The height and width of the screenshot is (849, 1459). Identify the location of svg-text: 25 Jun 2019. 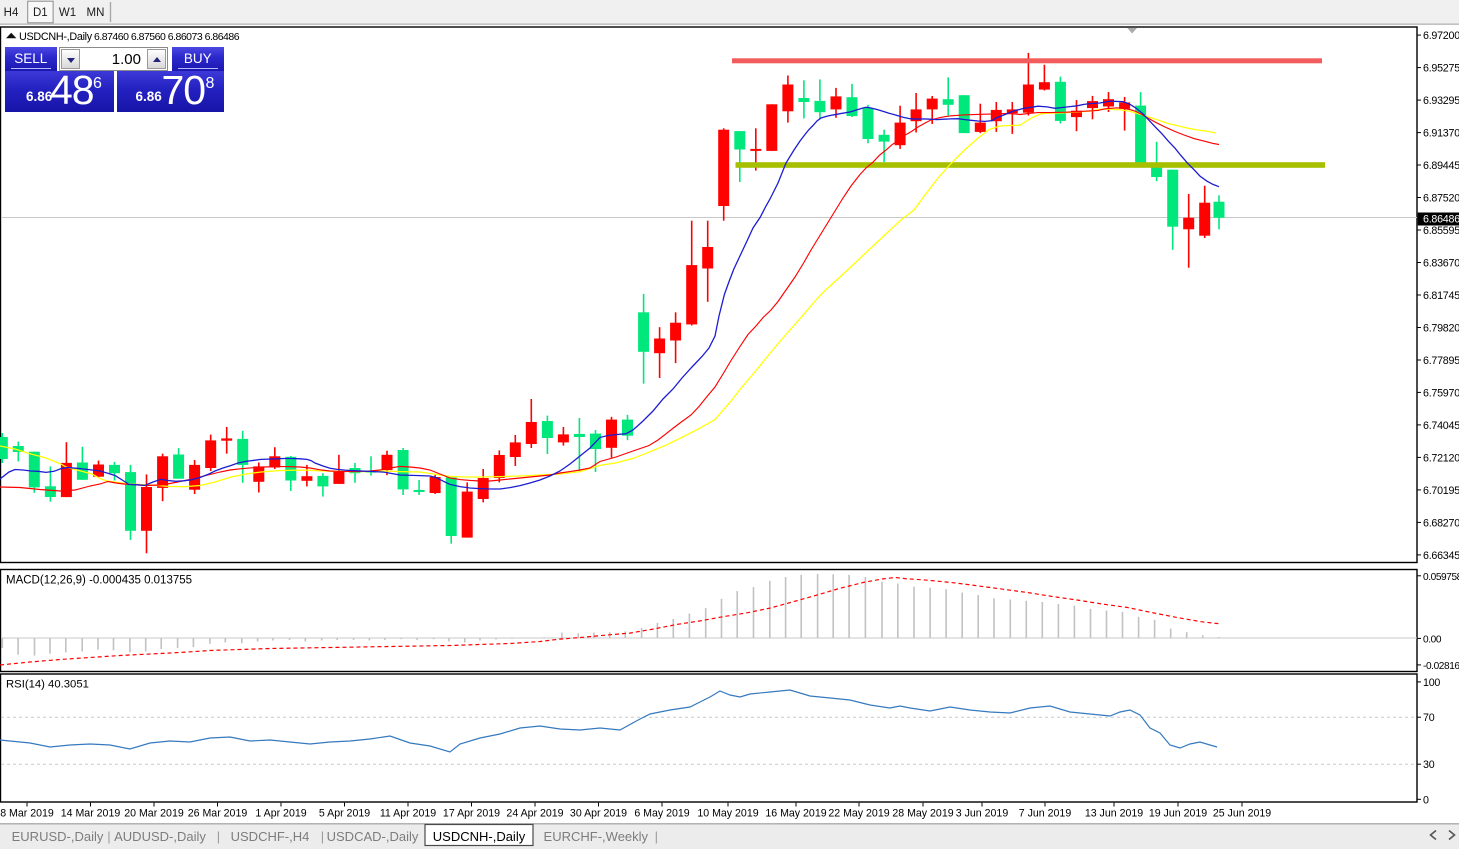
(1242, 814).